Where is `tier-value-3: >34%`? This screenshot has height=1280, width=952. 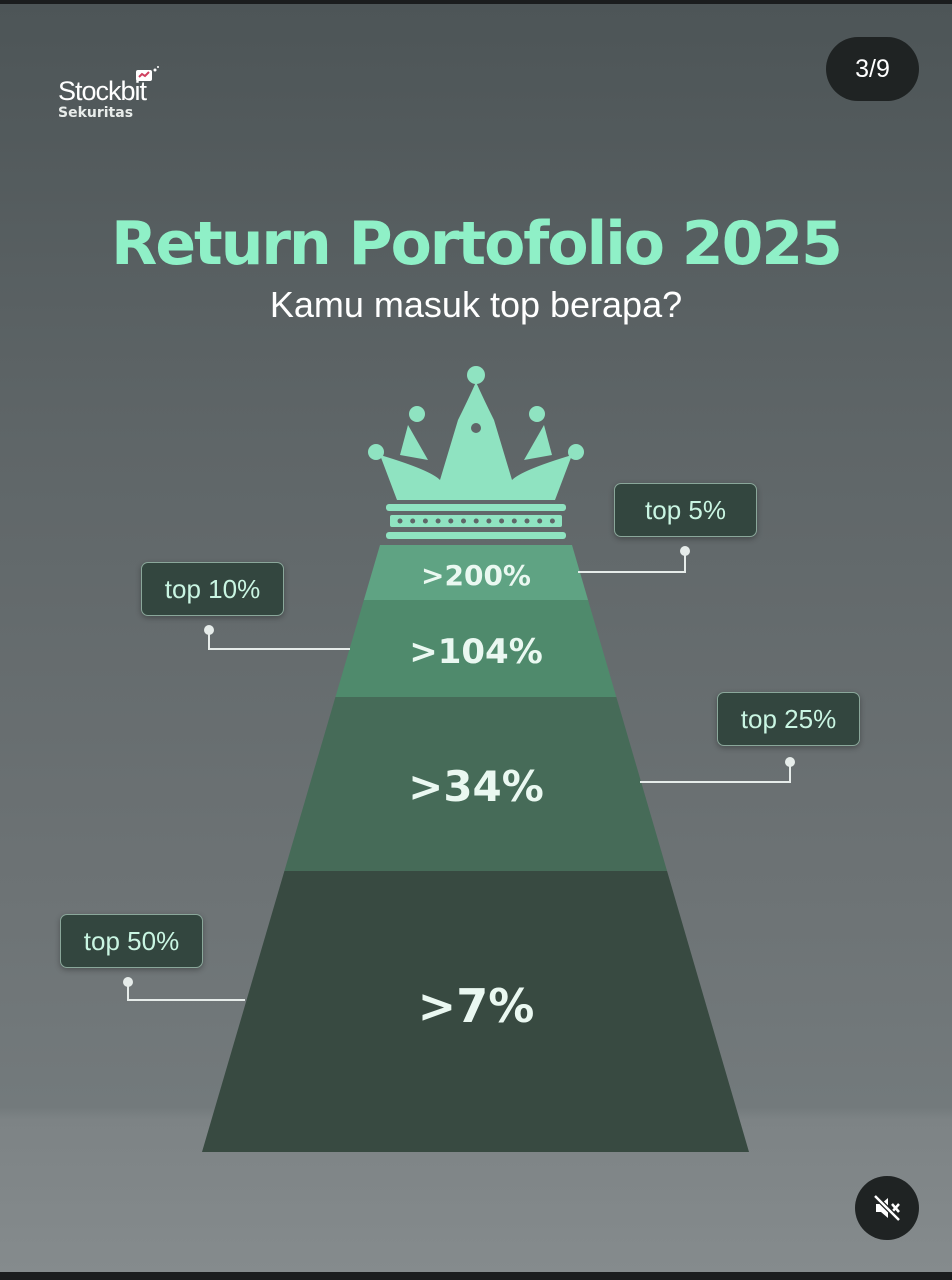
tier-value-3: >34% is located at coordinates (476, 786).